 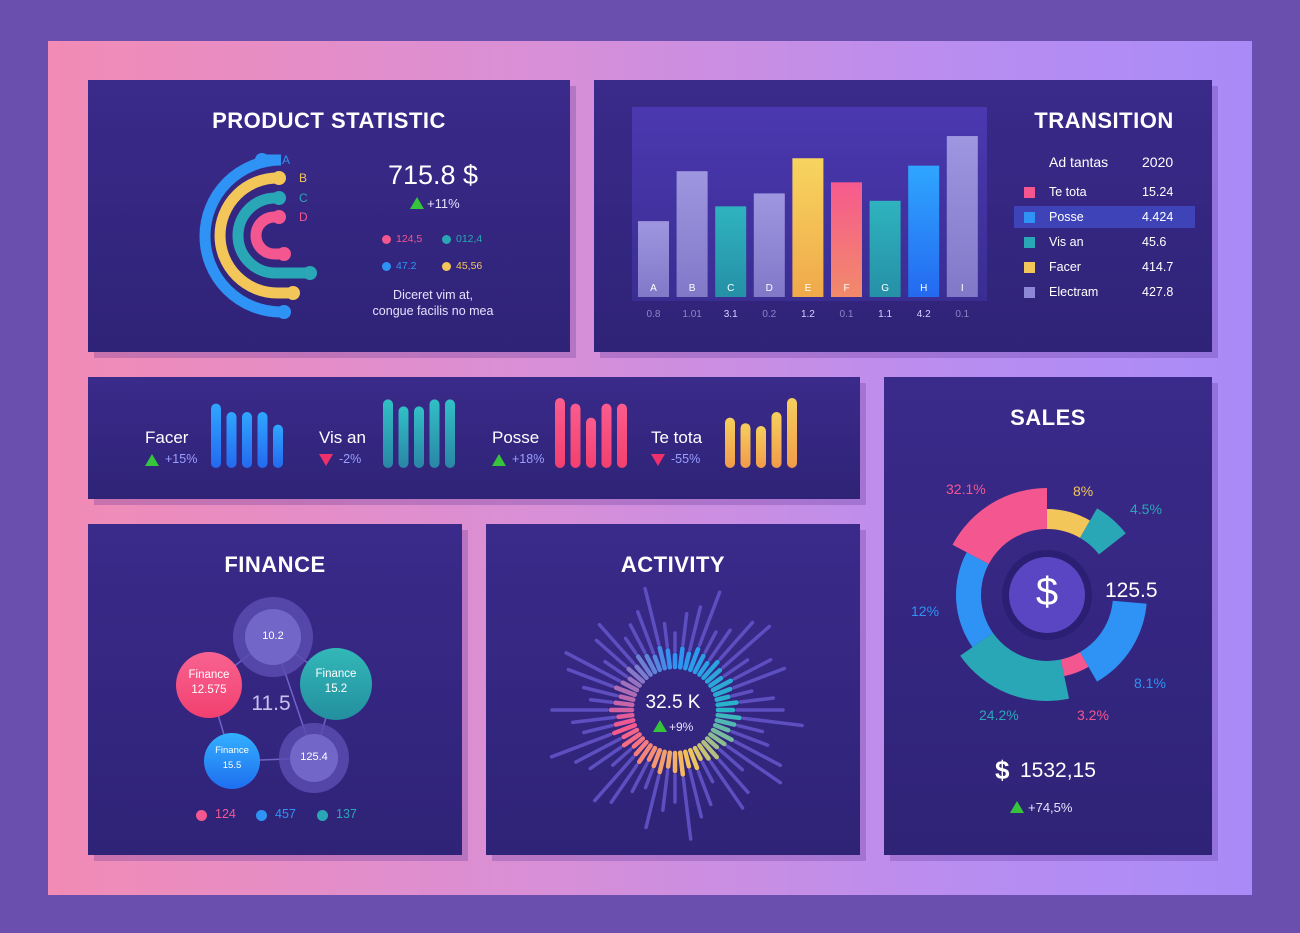 What do you see at coordinates (1066, 242) in the screenshot?
I see `legend-label: Vis an` at bounding box center [1066, 242].